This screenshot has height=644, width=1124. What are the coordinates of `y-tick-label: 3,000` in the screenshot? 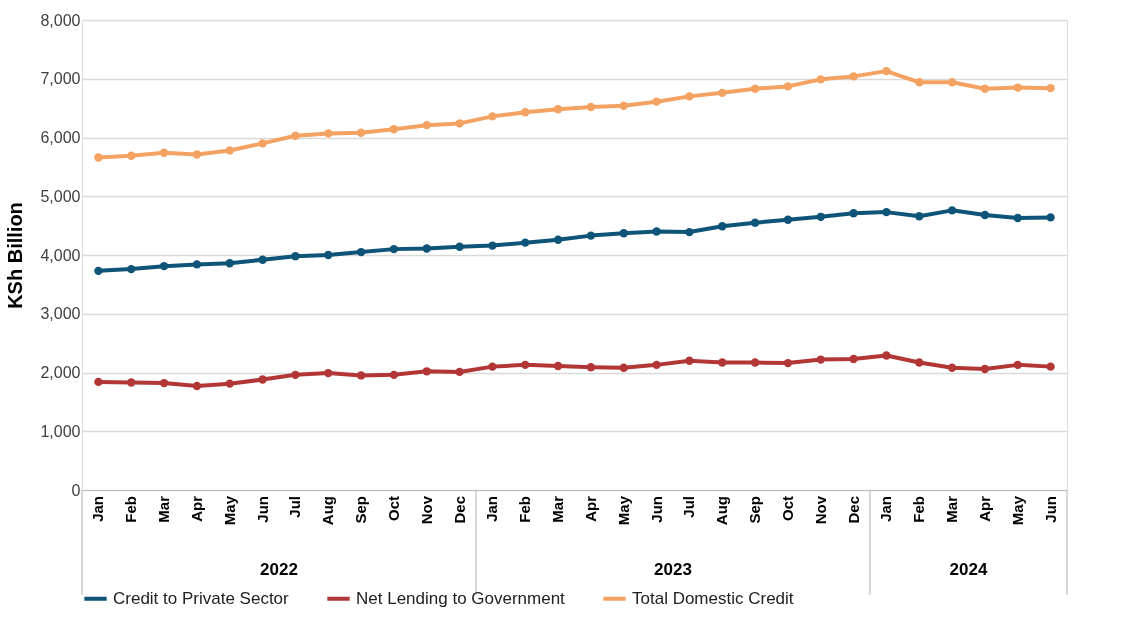 It's located at (60, 314).